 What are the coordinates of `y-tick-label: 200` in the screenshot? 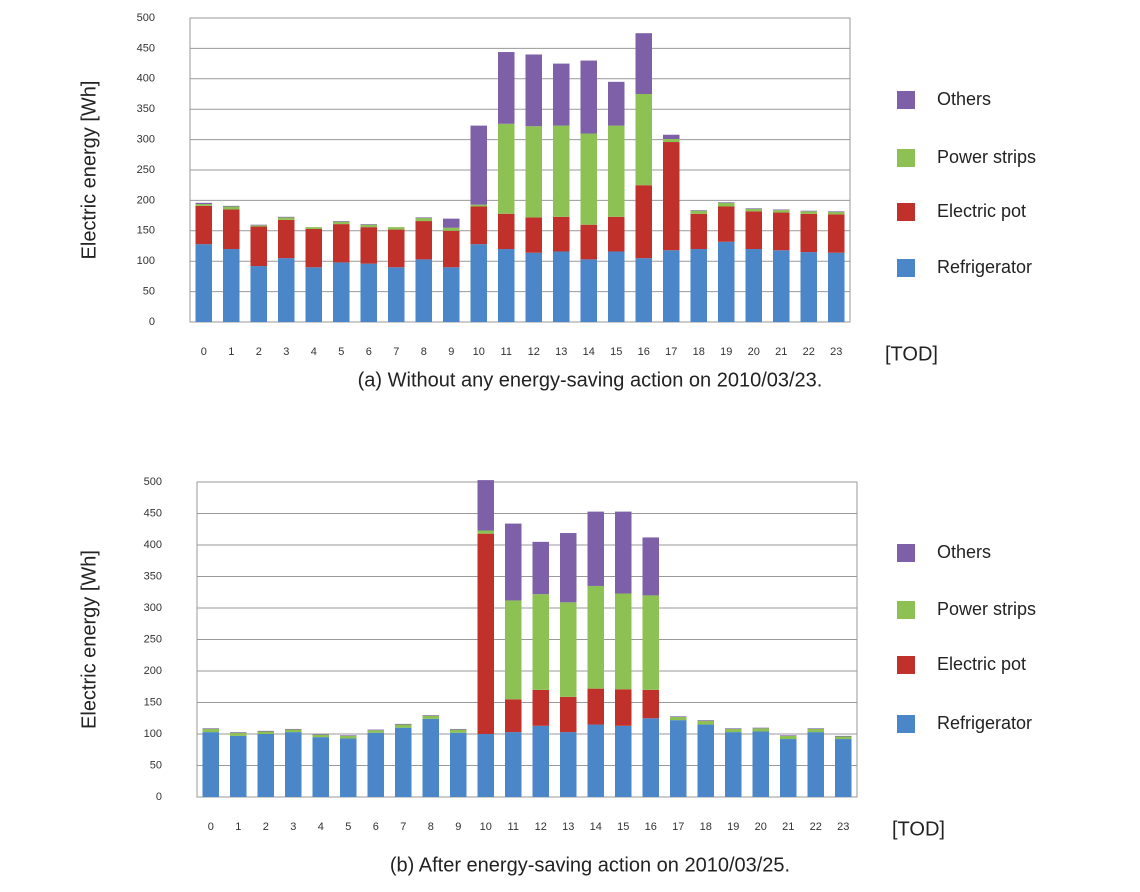 It's located at (146, 200).